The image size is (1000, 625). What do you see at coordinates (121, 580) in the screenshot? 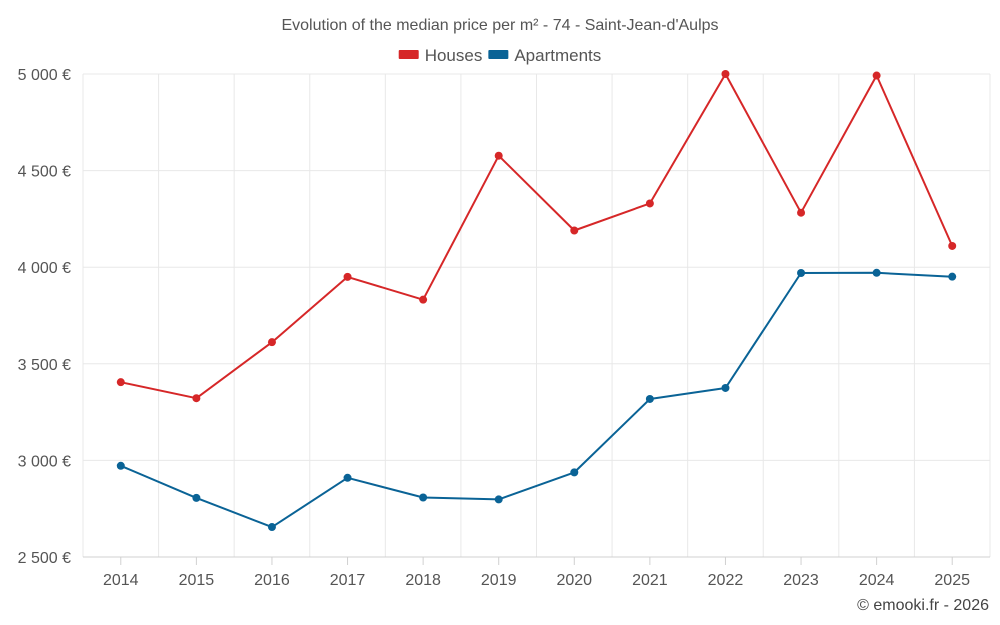
I see `x-tick-label: 2014` at bounding box center [121, 580].